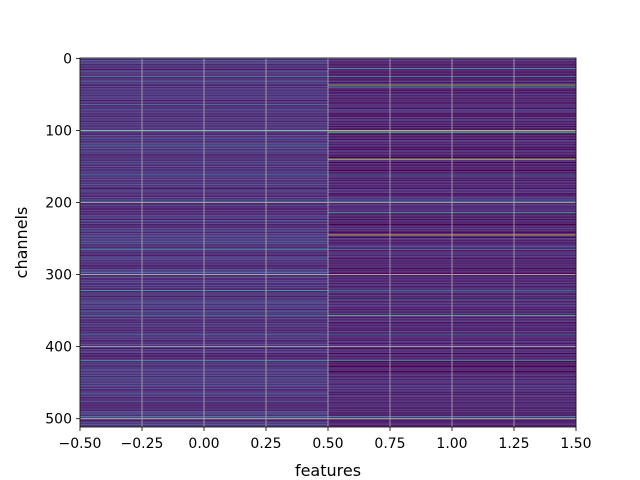 This screenshot has width=640, height=480. Describe the element at coordinates (203, 444) in the screenshot. I see `x-tick-label: 0.00` at that location.